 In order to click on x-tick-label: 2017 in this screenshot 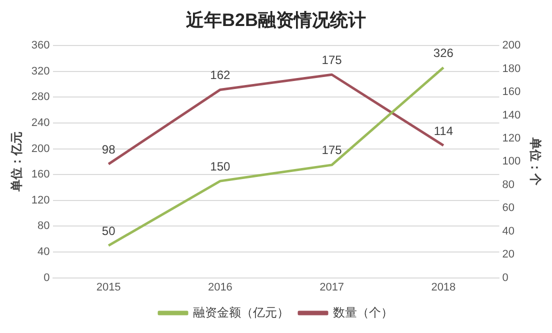, I will do `click(332, 287)`.